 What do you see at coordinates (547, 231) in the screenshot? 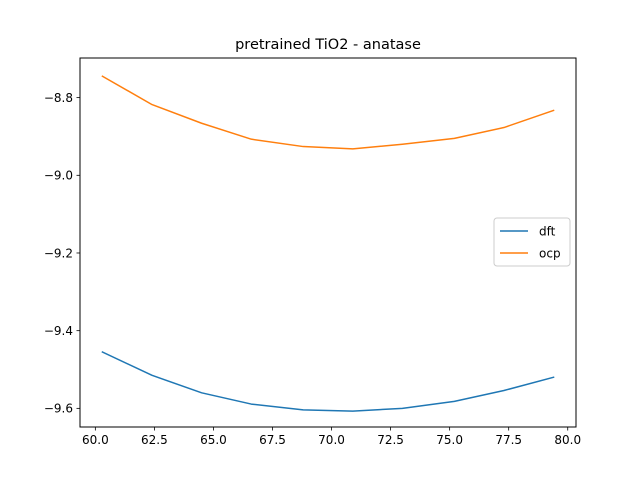
I see `legend-label-dft: dft` at bounding box center [547, 231].